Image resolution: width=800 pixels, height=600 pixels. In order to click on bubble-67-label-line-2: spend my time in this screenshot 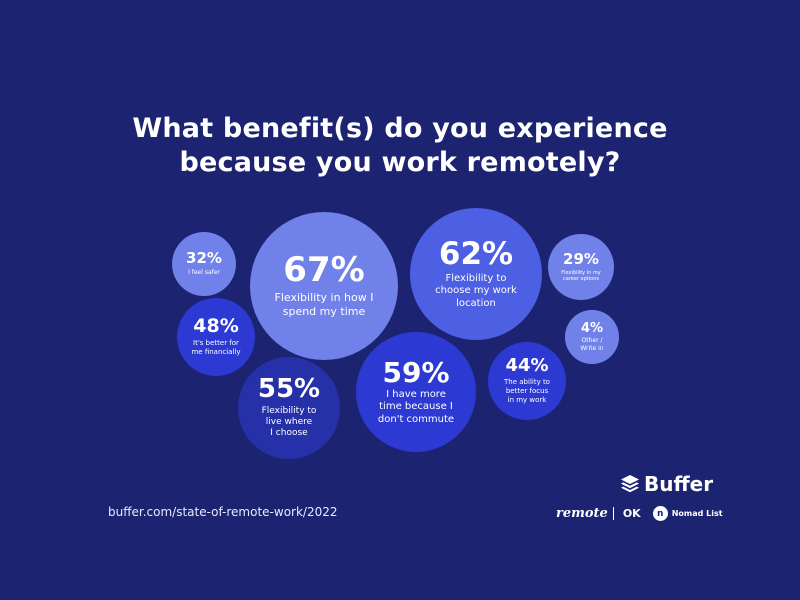, I will do `click(324, 311)`.